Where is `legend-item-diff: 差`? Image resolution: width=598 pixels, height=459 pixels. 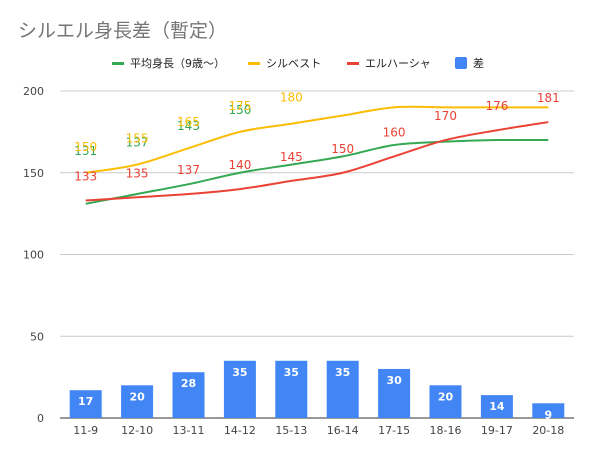 legend-item-diff: 差 is located at coordinates (469, 63).